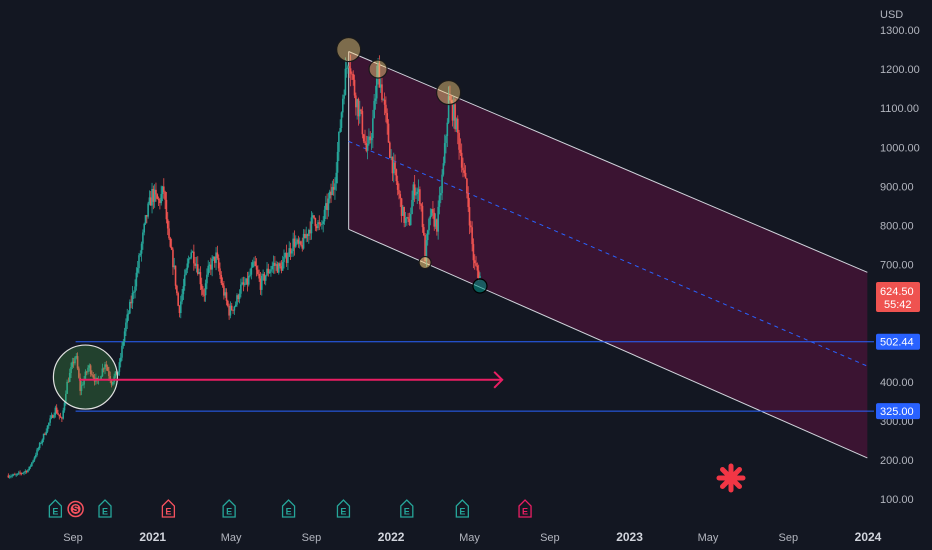  I want to click on horizontal-levels, so click(474, 376).